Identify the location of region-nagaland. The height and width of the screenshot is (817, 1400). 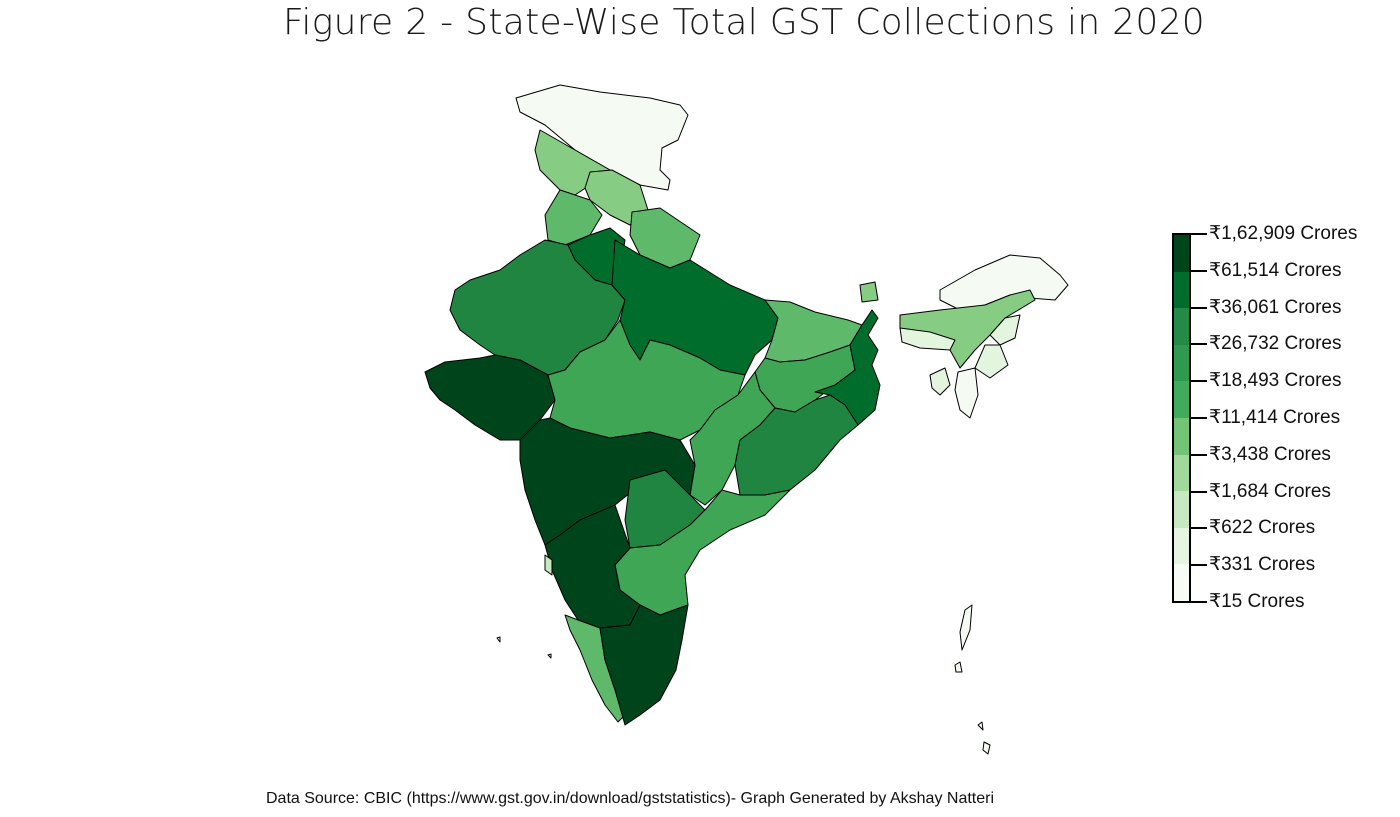
(1005, 330).